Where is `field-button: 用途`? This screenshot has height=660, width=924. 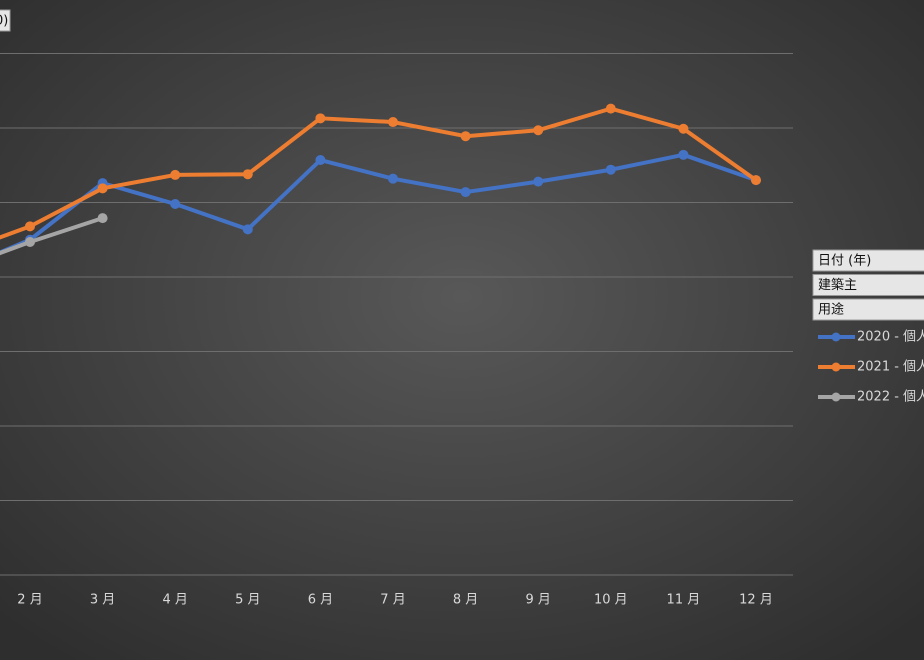 field-button: 用途 is located at coordinates (868, 309).